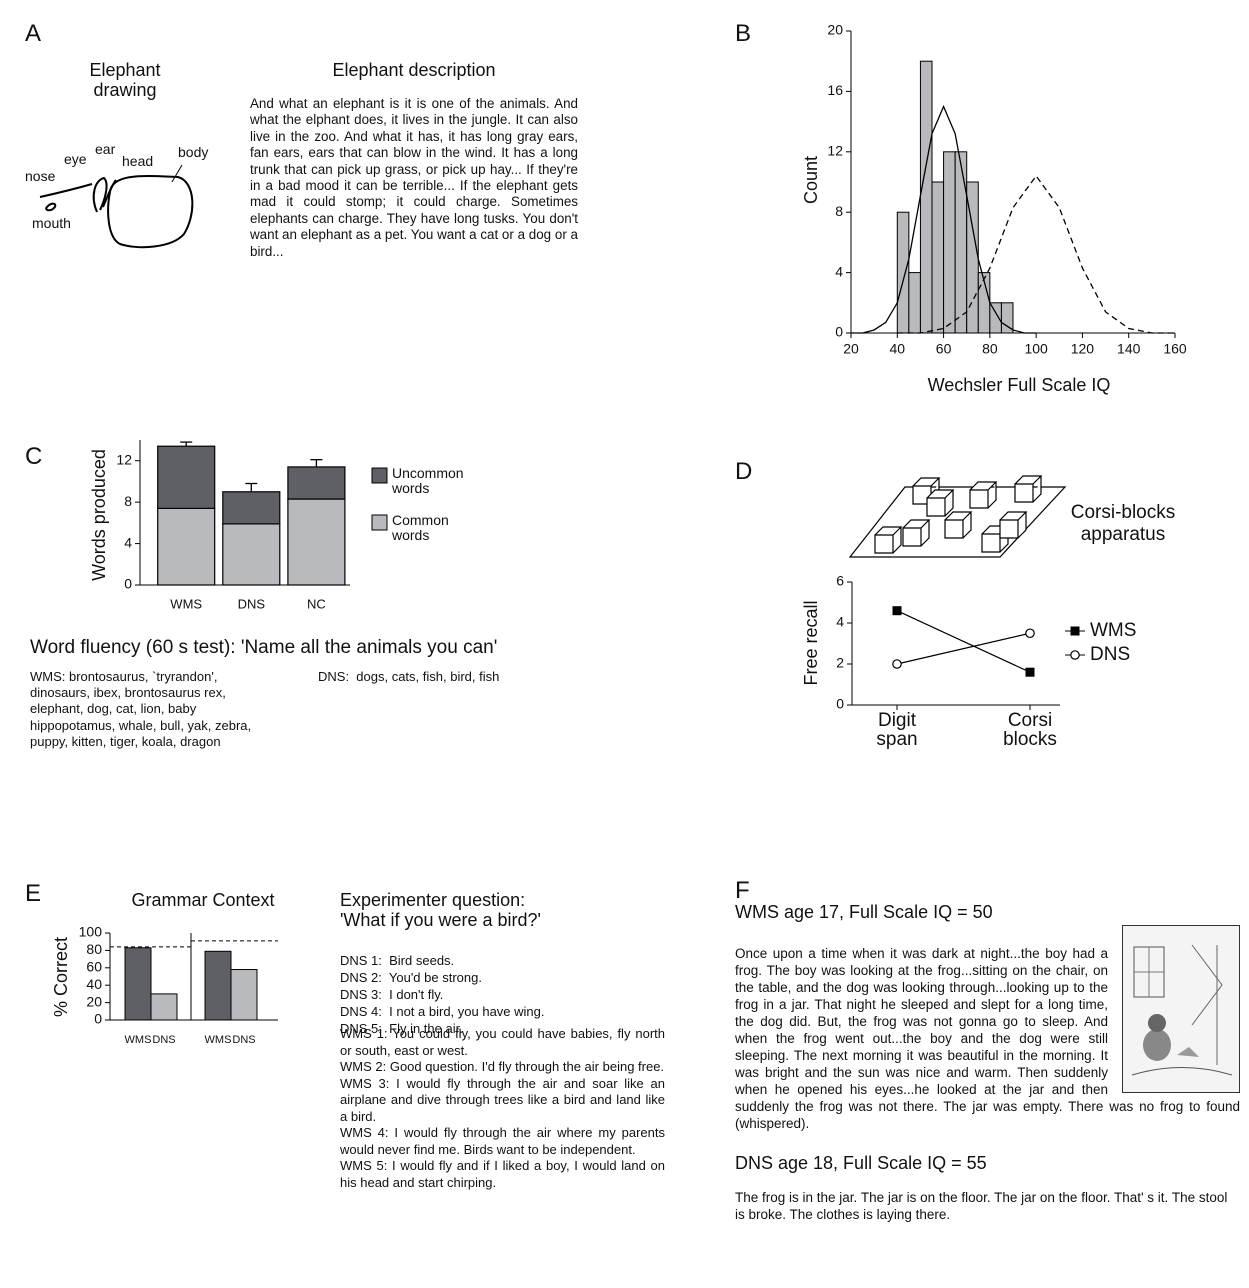  What do you see at coordinates (840, 663) in the screenshot?
I see `y-tick-label: 2` at bounding box center [840, 663].